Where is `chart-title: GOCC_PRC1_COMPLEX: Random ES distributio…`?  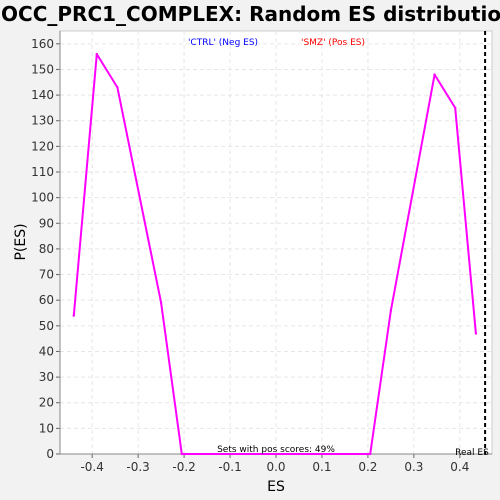 chart-title: GOCC_PRC1_COMPLEX: Random ES distributio… is located at coordinates (250, 14).